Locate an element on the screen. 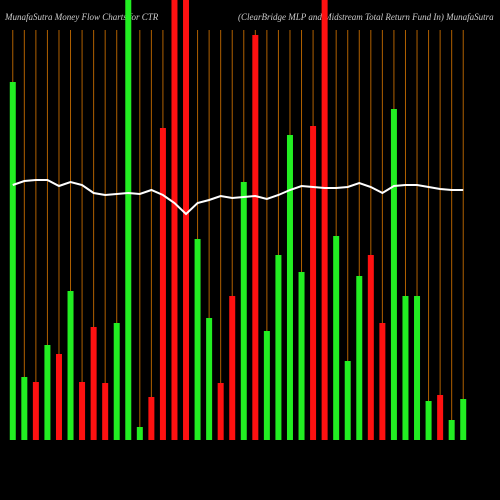 This screenshot has height=500, width=500. chart-title: MunafaSutra Money Flow Charts for CTR is located at coordinates (81, 17).